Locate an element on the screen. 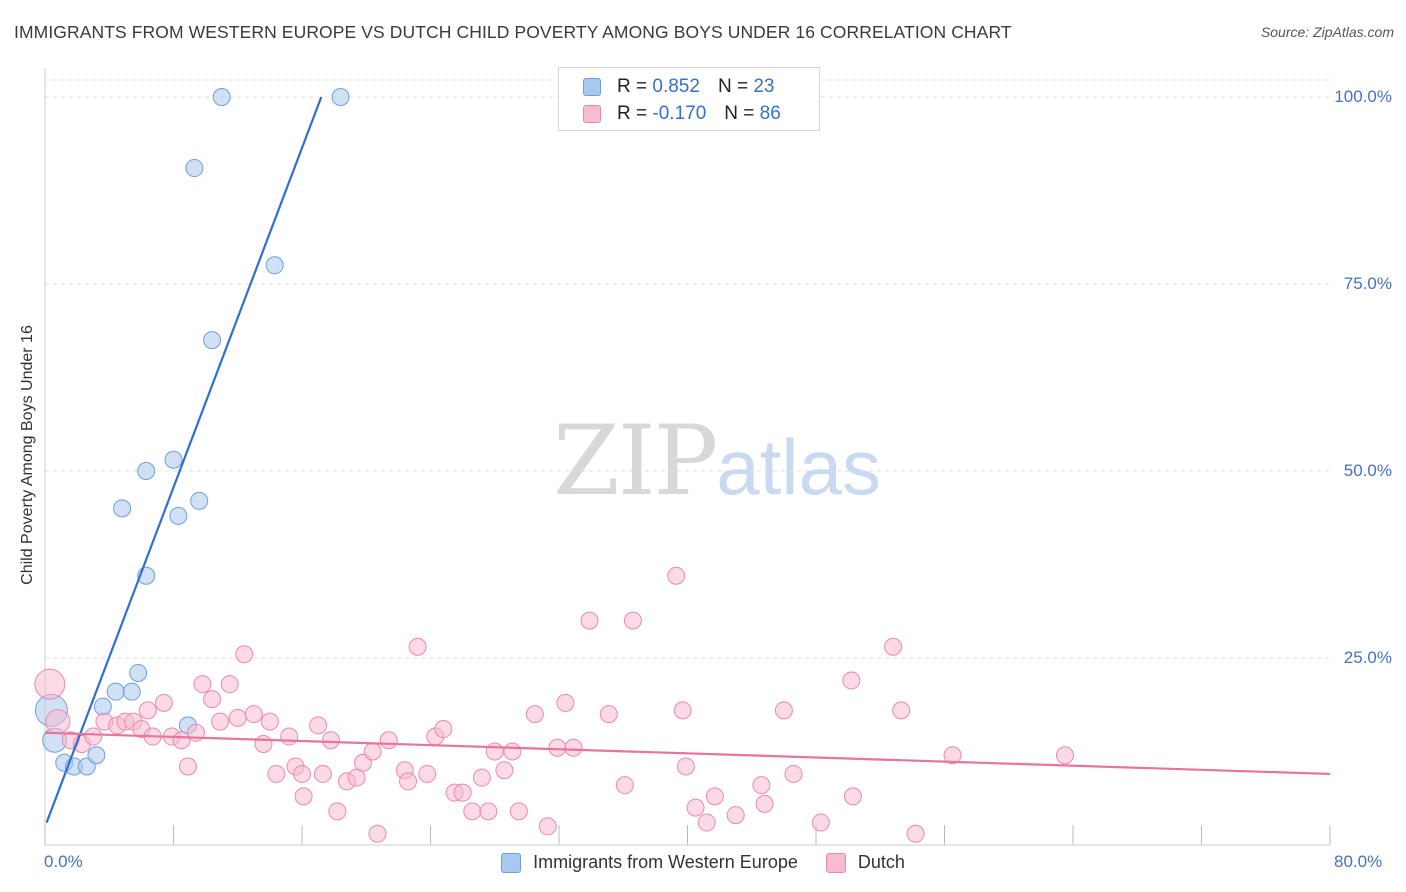 The image size is (1406, 892). y-tick-label: 25.0% is located at coordinates (1367, 657).